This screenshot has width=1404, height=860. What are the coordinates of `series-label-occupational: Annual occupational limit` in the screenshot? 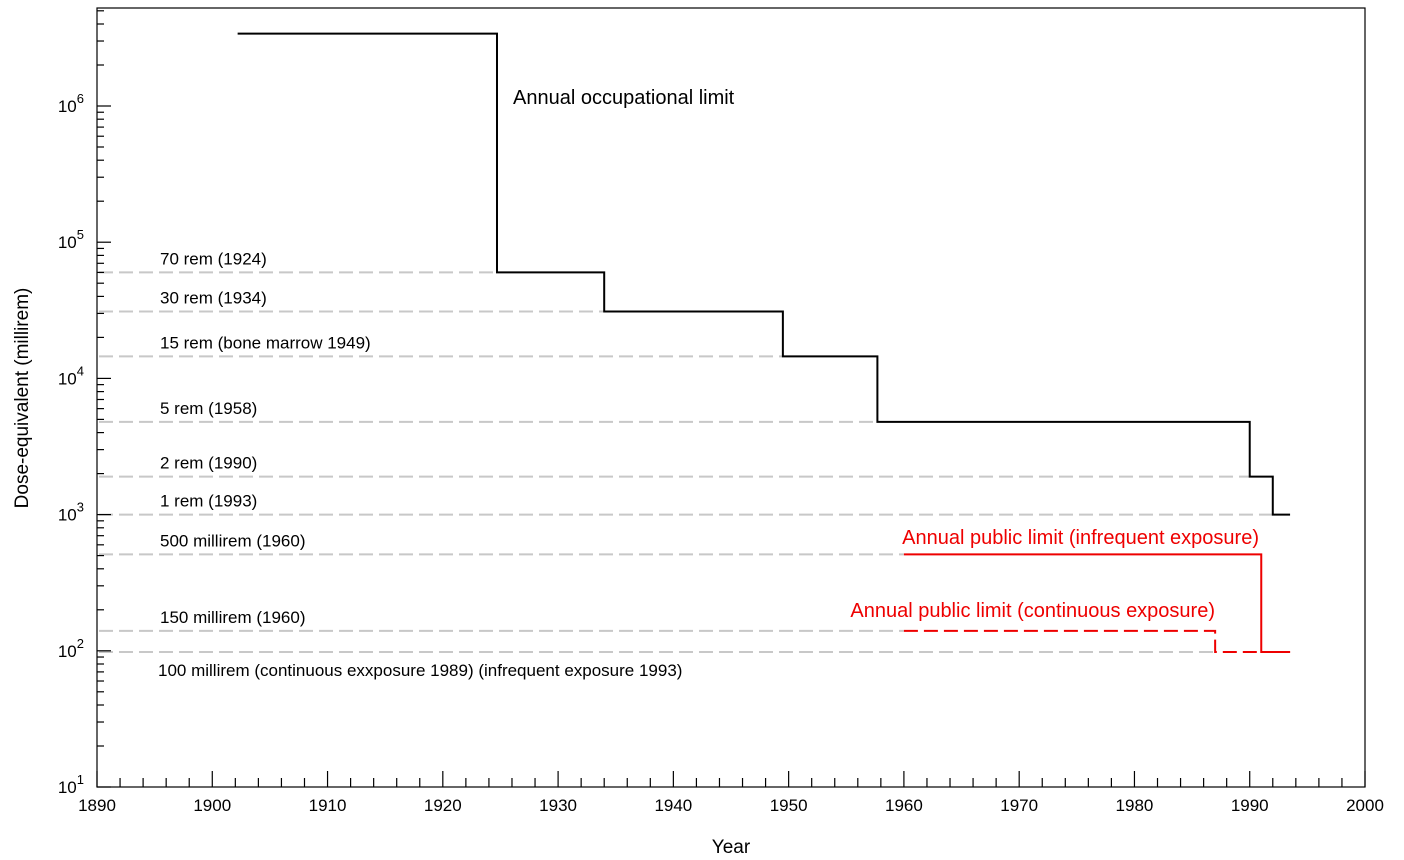 It's located at (624, 98).